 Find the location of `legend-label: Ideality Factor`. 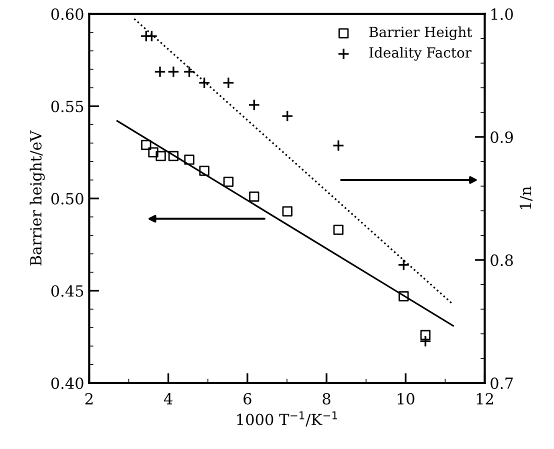

legend-label: Ideality Factor is located at coordinates (420, 54).